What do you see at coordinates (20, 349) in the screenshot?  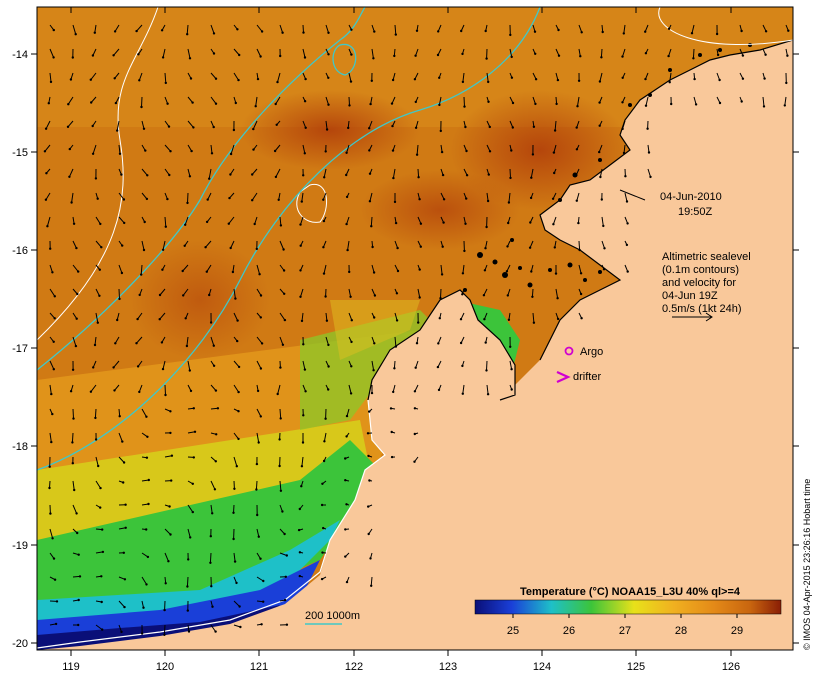 I see `y-tick-label: -17` at bounding box center [20, 349].